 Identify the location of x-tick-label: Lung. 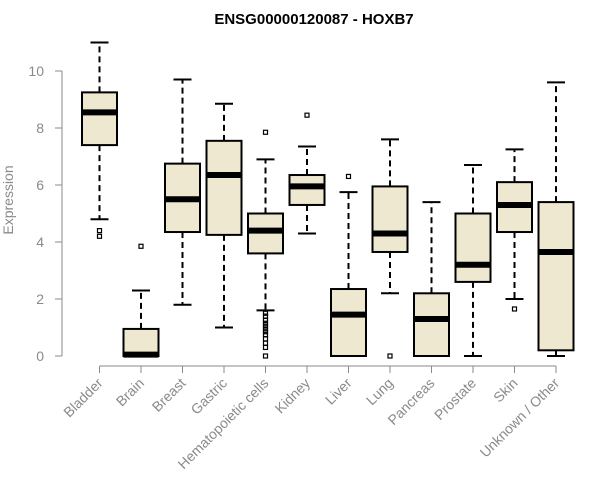
(379, 391).